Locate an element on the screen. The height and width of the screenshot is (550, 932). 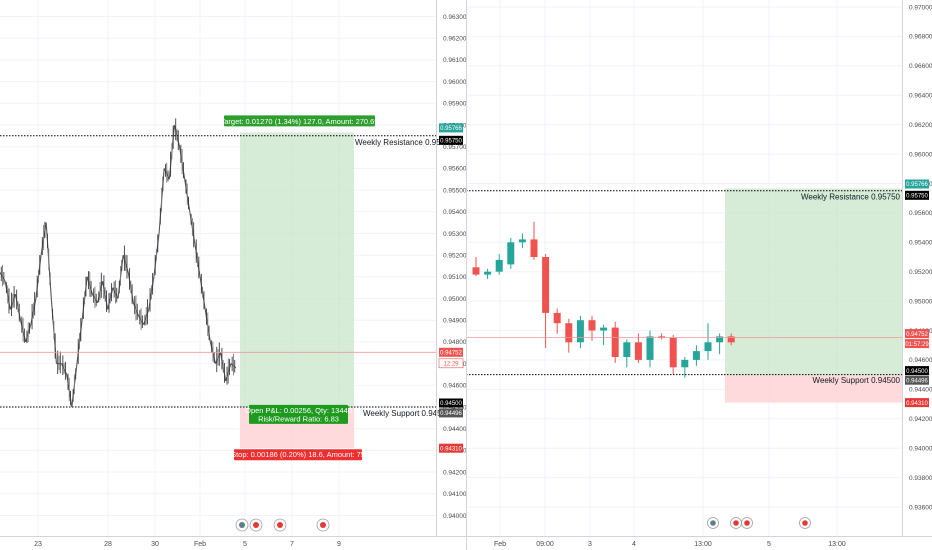
y-tick-label: 0.93600 is located at coordinates (920, 507).